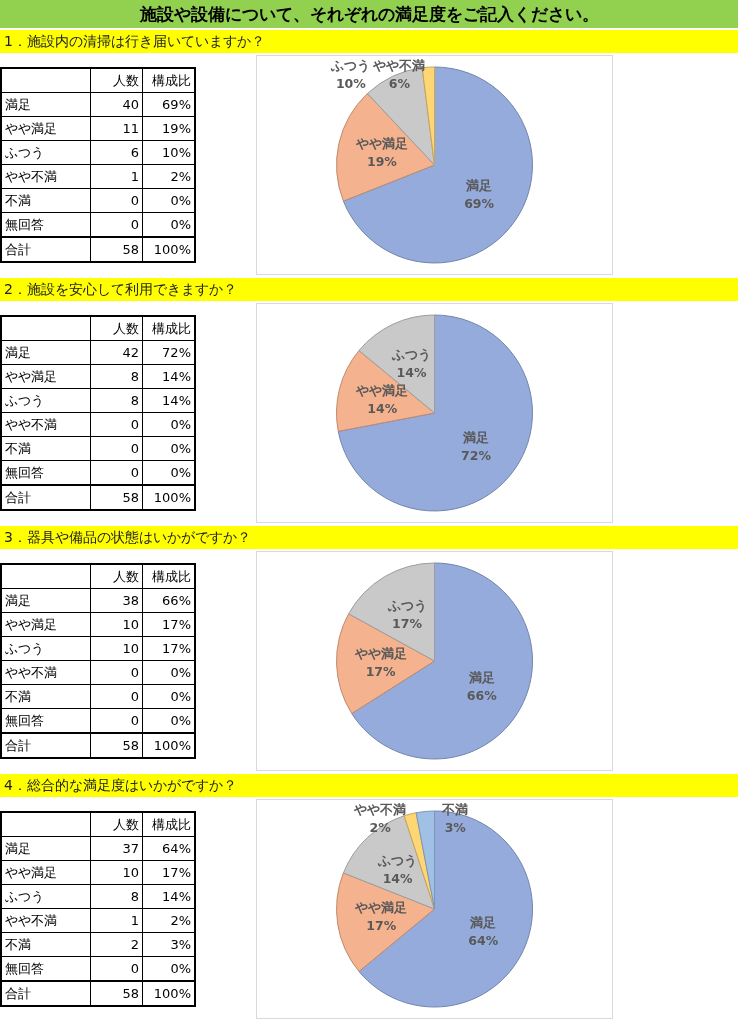 The image size is (738, 1024). I want to click on slice-label: やや不満, so click(399, 65).